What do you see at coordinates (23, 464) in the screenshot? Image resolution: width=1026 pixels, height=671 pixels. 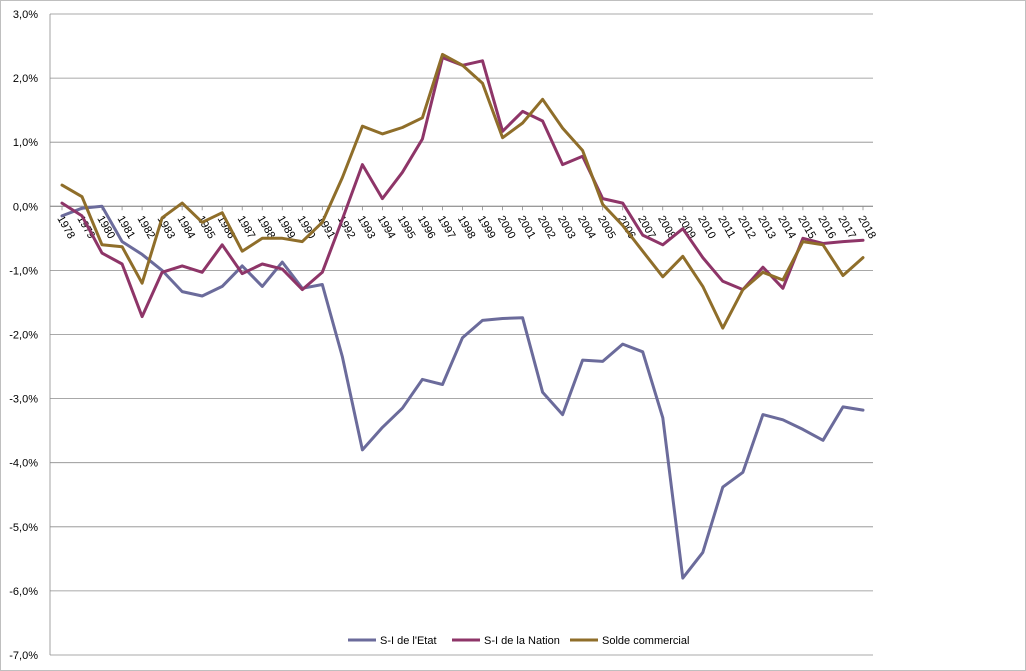 I see `y-tick-label: -4,0%` at bounding box center [23, 464].